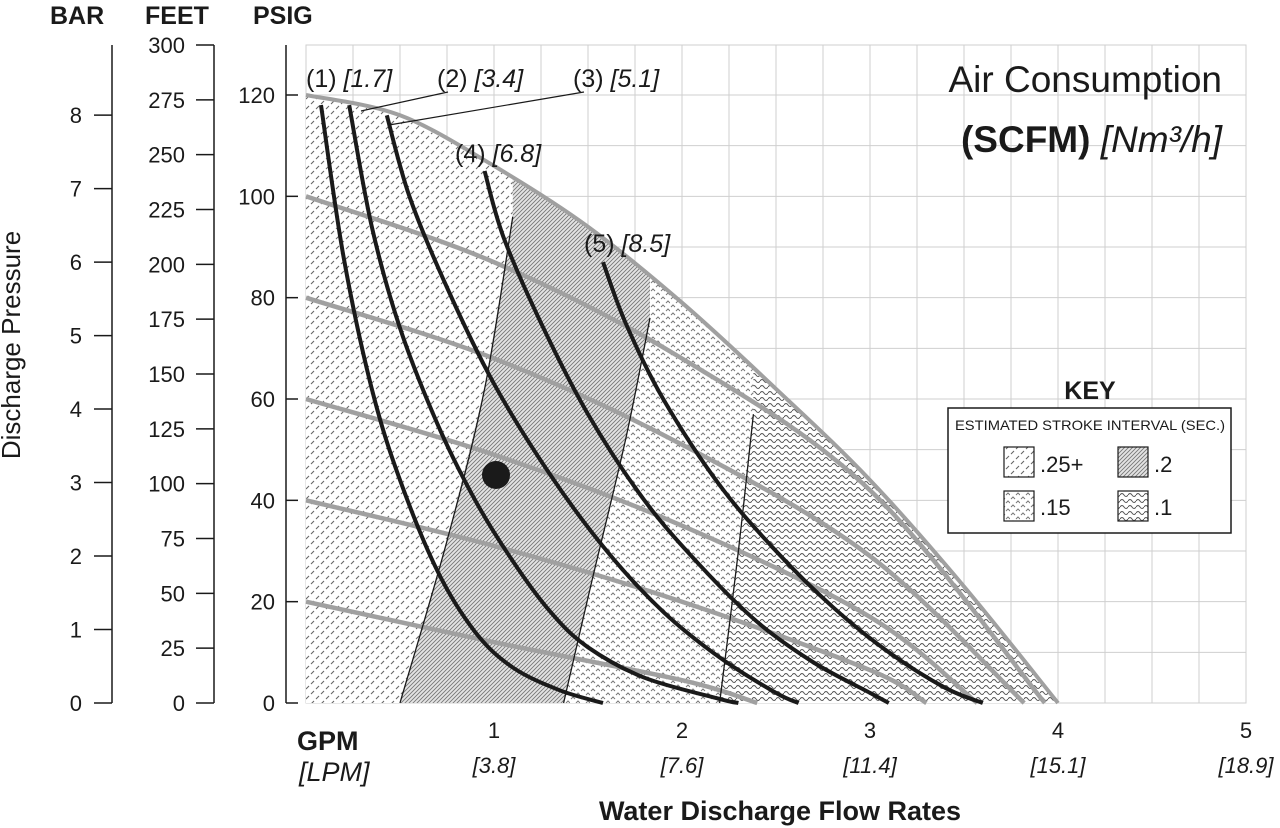  Describe the element at coordinates (1095, 139) in the screenshot. I see `chart-subtitle-space` at that location.